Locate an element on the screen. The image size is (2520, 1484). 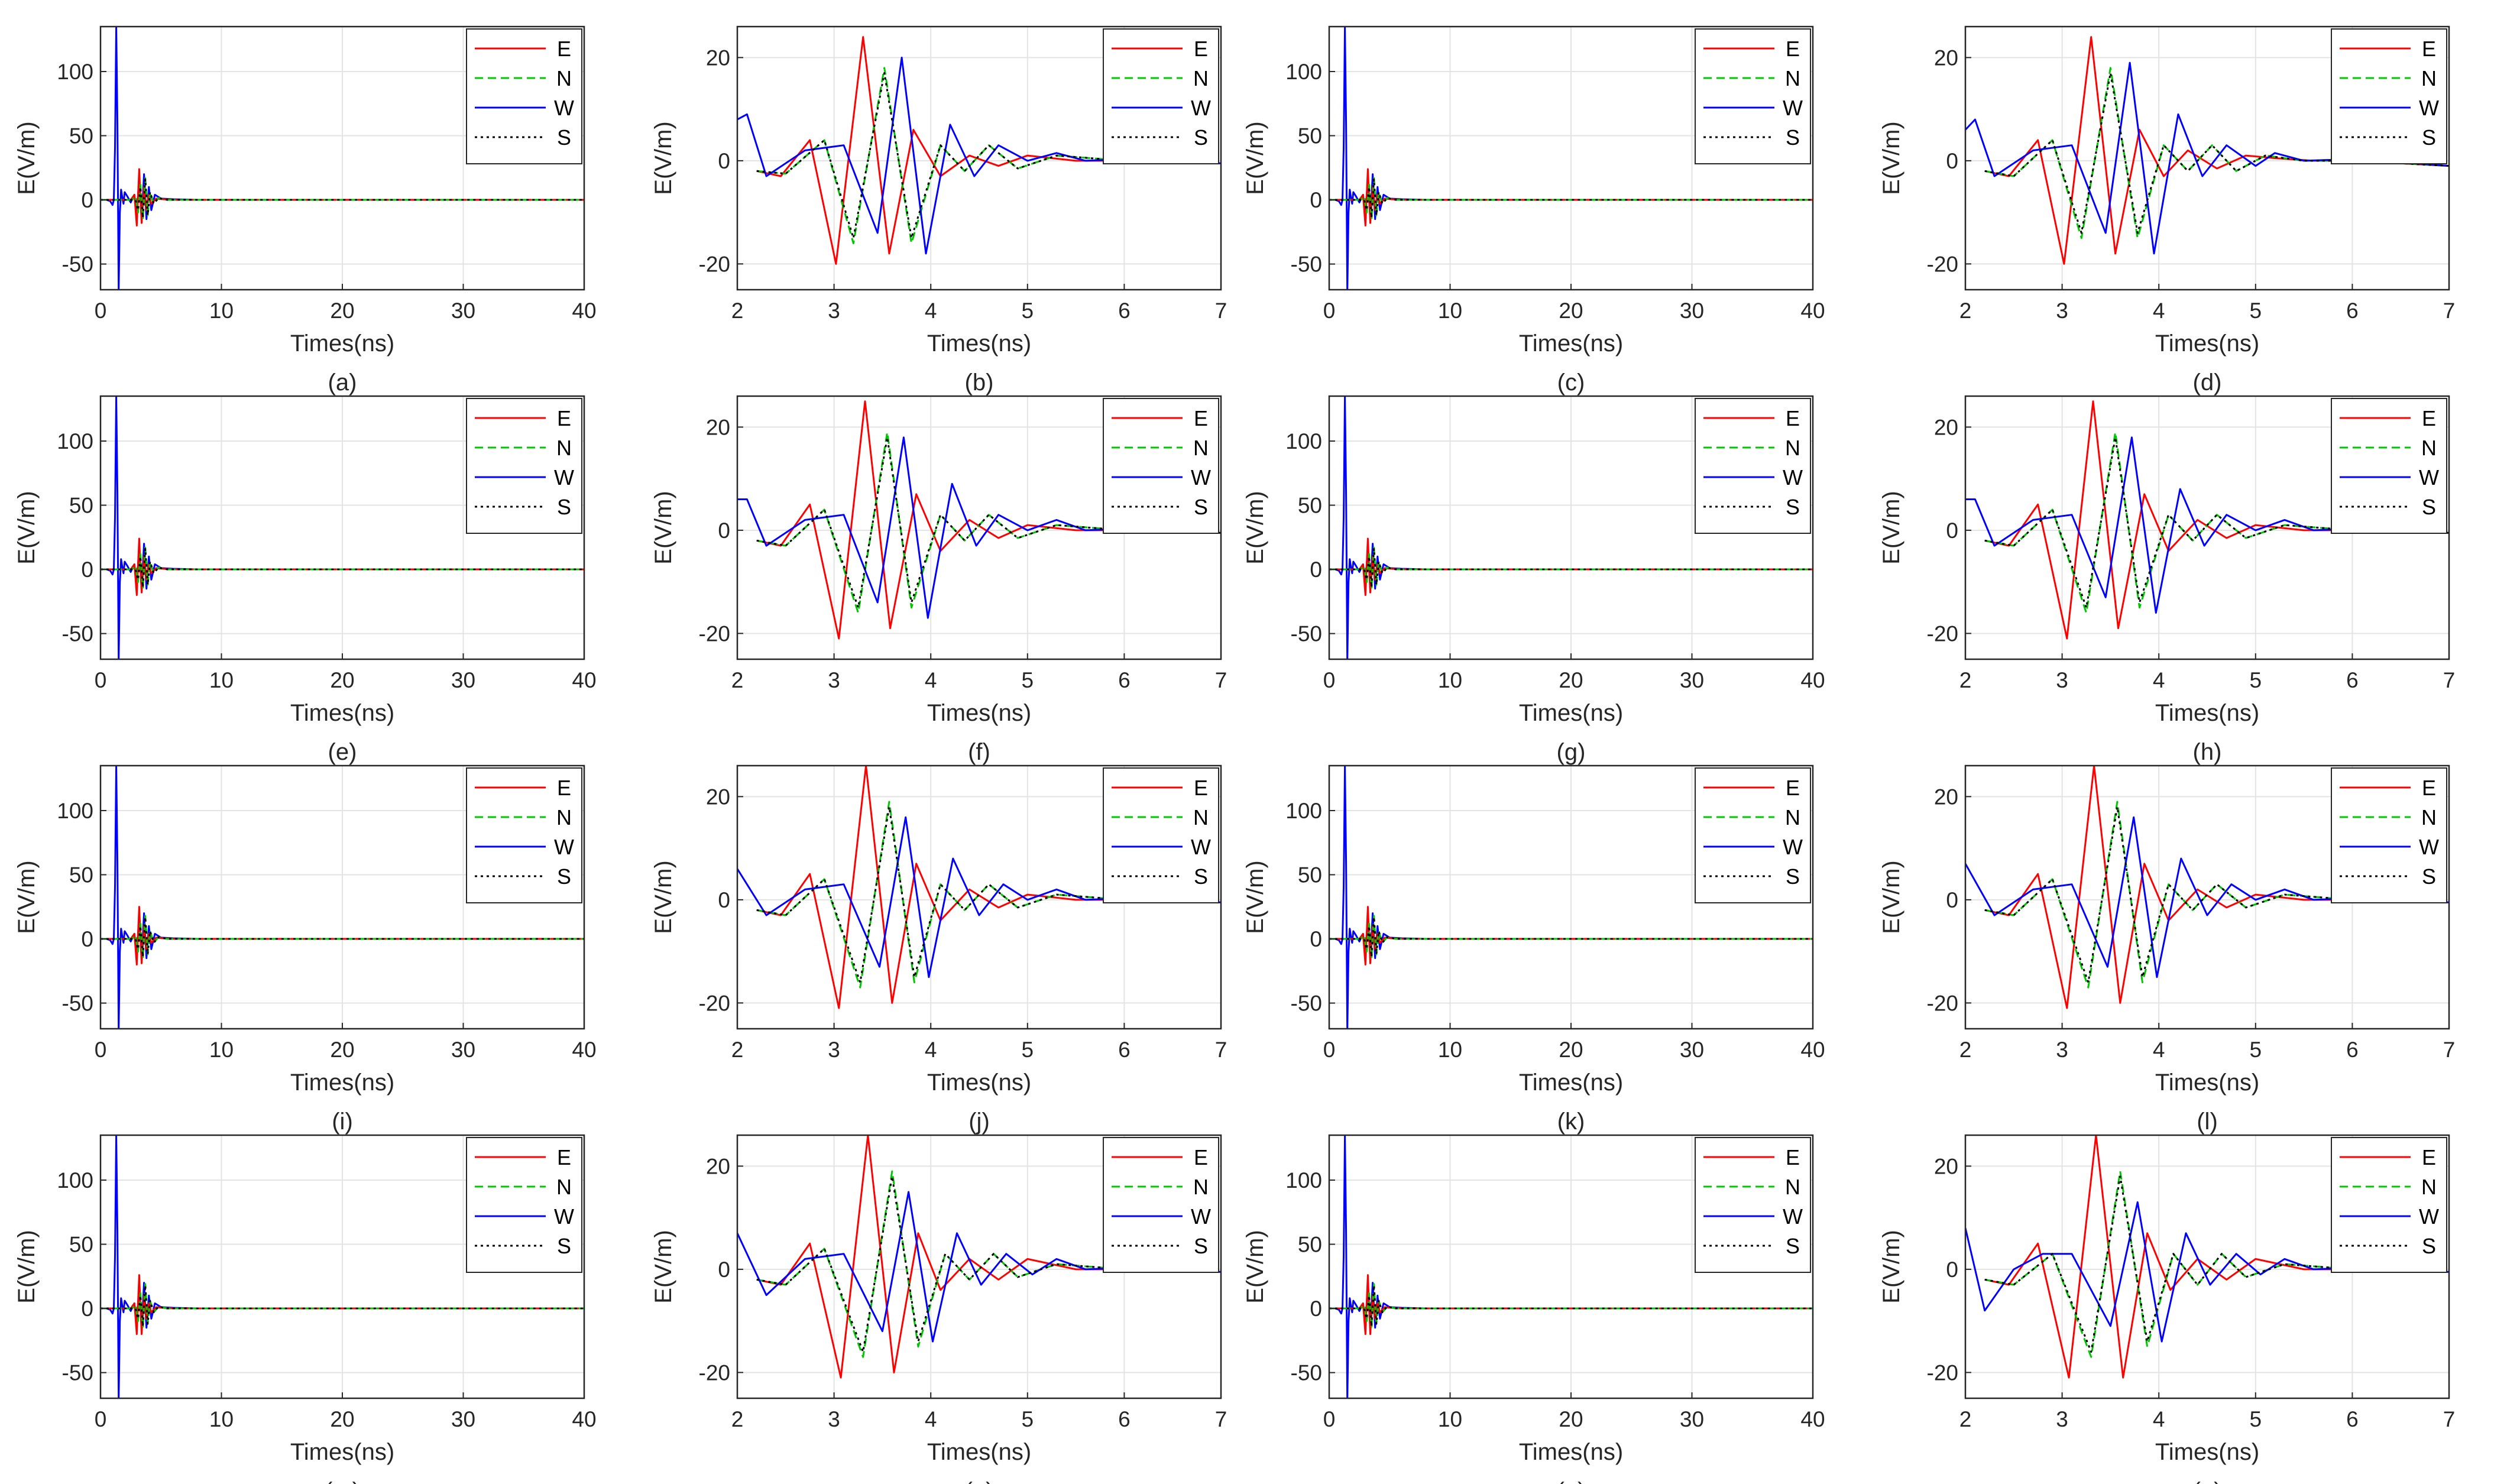
x-tick-label: 6 is located at coordinates (2352, 311).